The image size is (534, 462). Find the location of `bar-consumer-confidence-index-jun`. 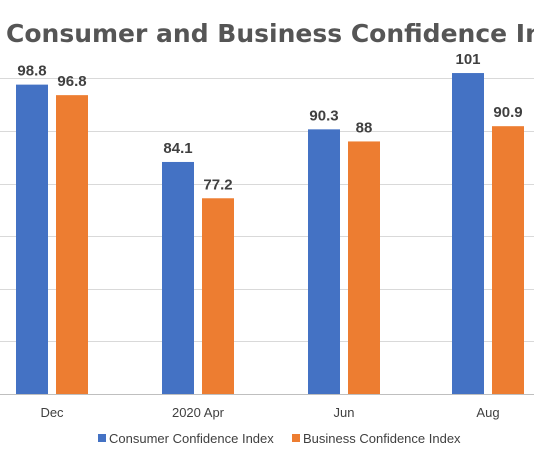

bar-consumer-confidence-index-jun is located at coordinates (324, 262).